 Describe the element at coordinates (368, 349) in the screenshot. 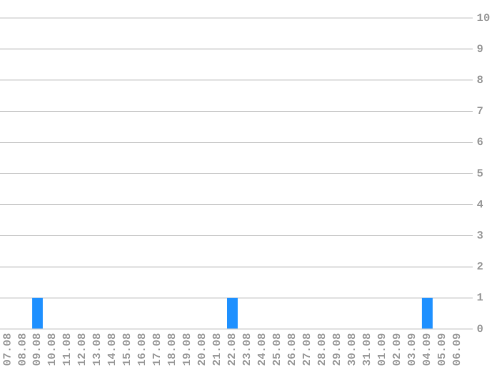

I see `x-tick-label: 31.08` at that location.